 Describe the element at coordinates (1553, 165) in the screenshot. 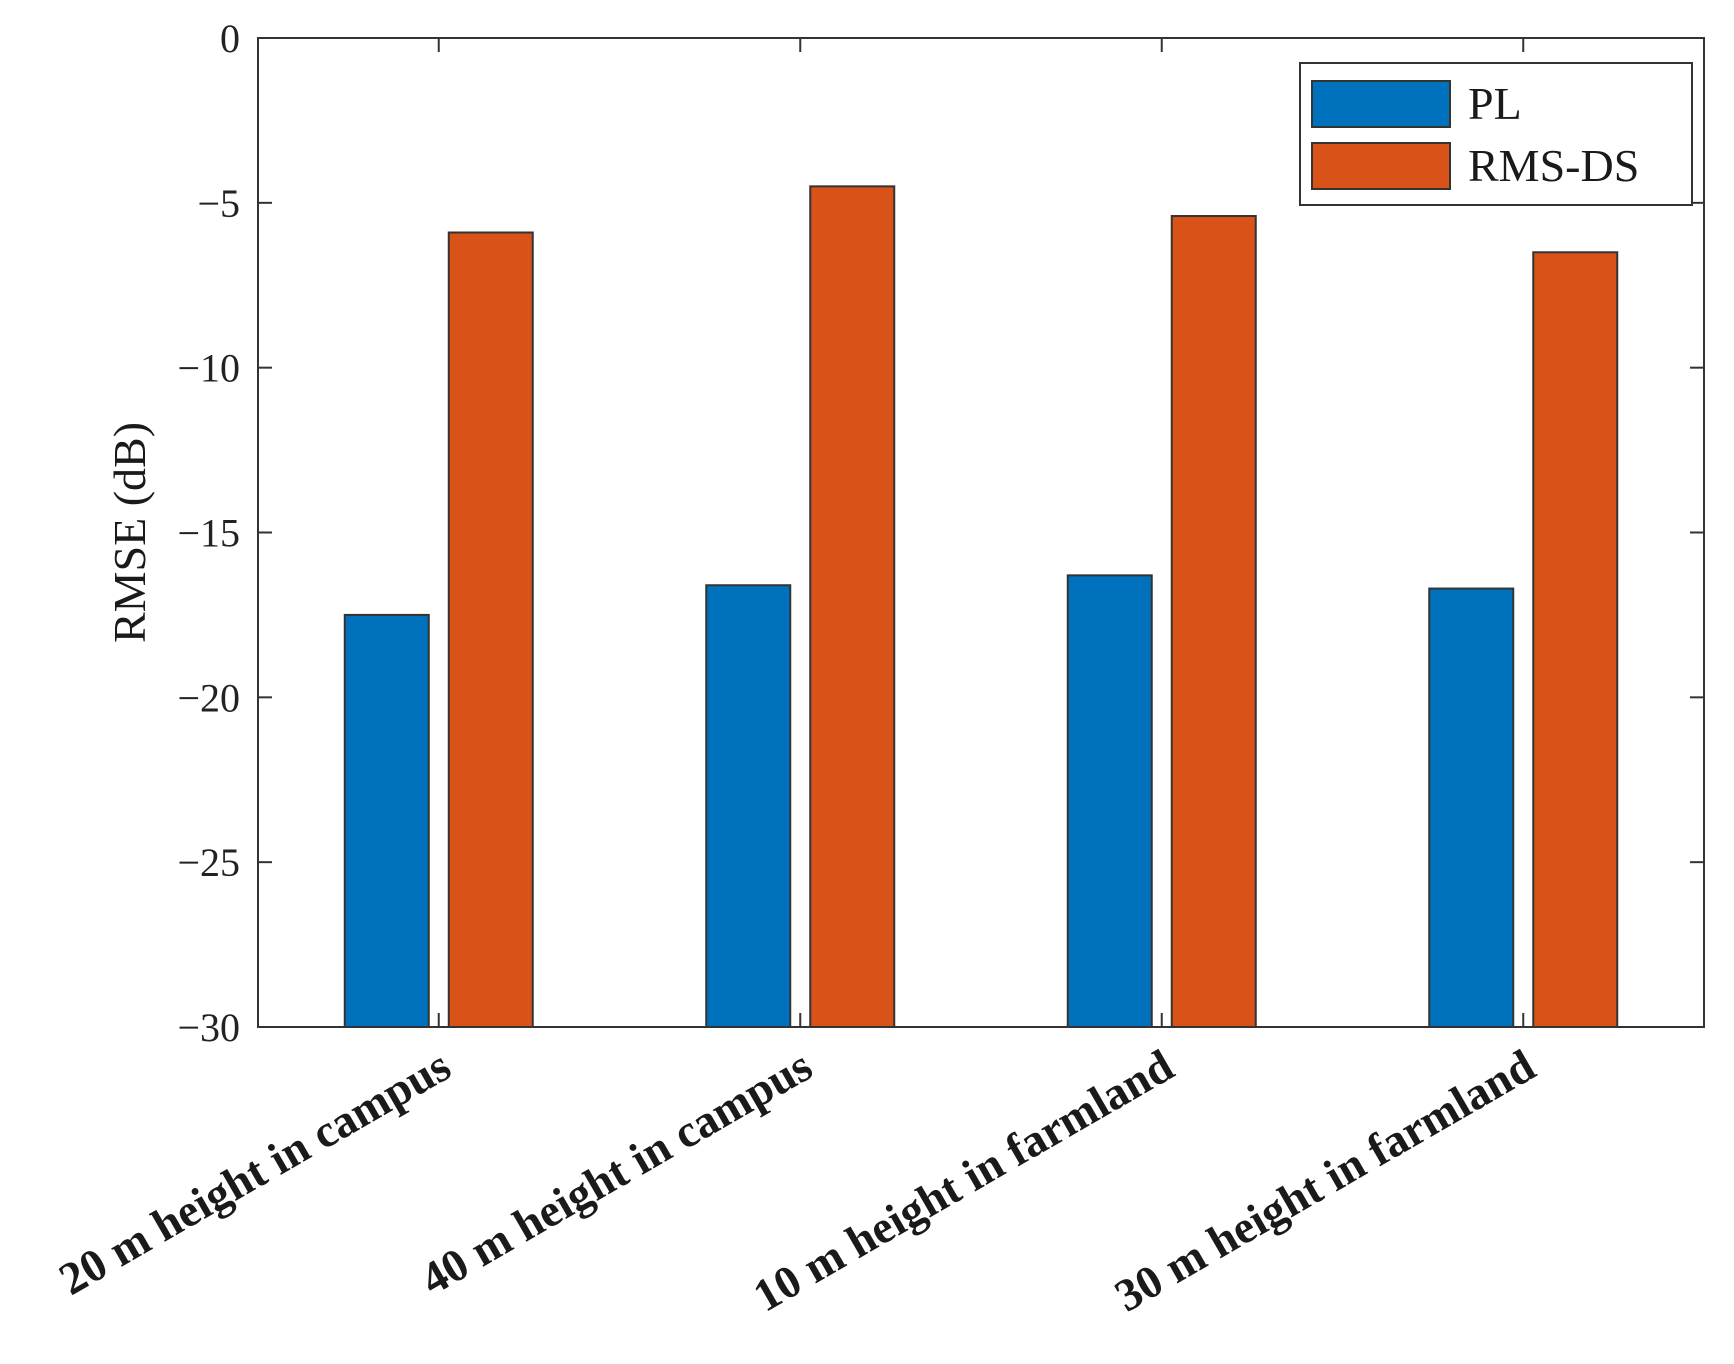

I see `legend-label-rms-ds: RMS-DS` at that location.